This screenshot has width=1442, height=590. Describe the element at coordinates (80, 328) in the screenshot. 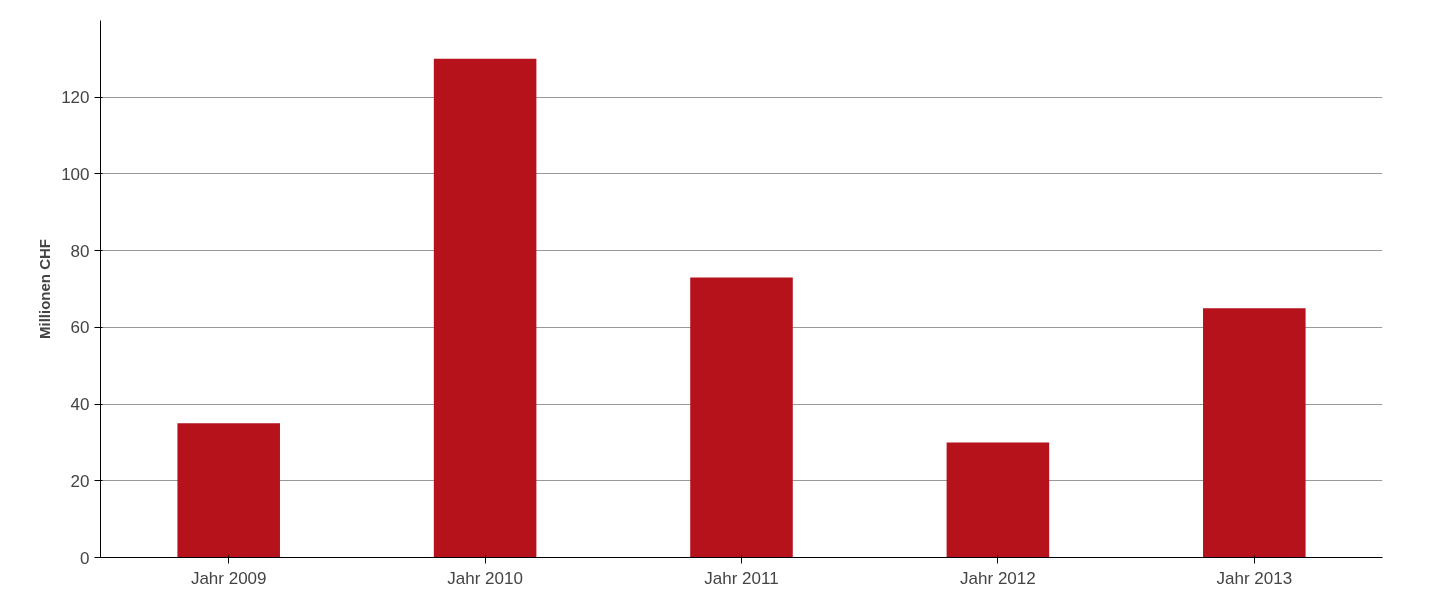

I see `y-tick-label: 60` at that location.